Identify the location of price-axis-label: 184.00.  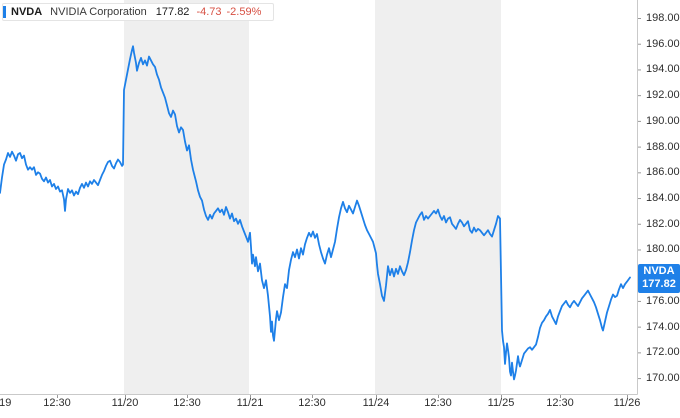
(663, 198).